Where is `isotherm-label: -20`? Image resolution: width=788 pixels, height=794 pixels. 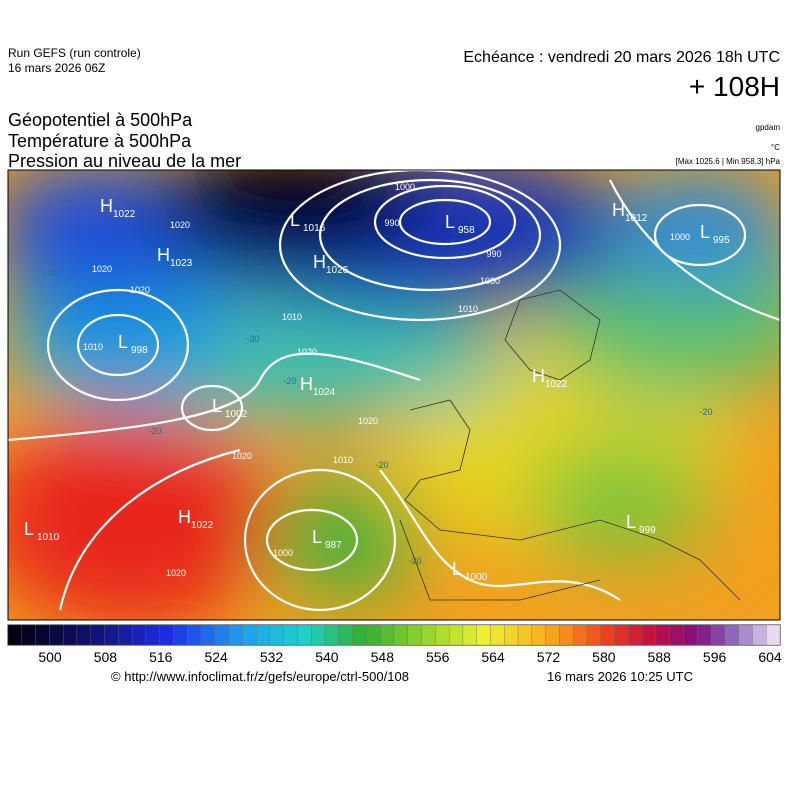 isotherm-label: -20 is located at coordinates (381, 465).